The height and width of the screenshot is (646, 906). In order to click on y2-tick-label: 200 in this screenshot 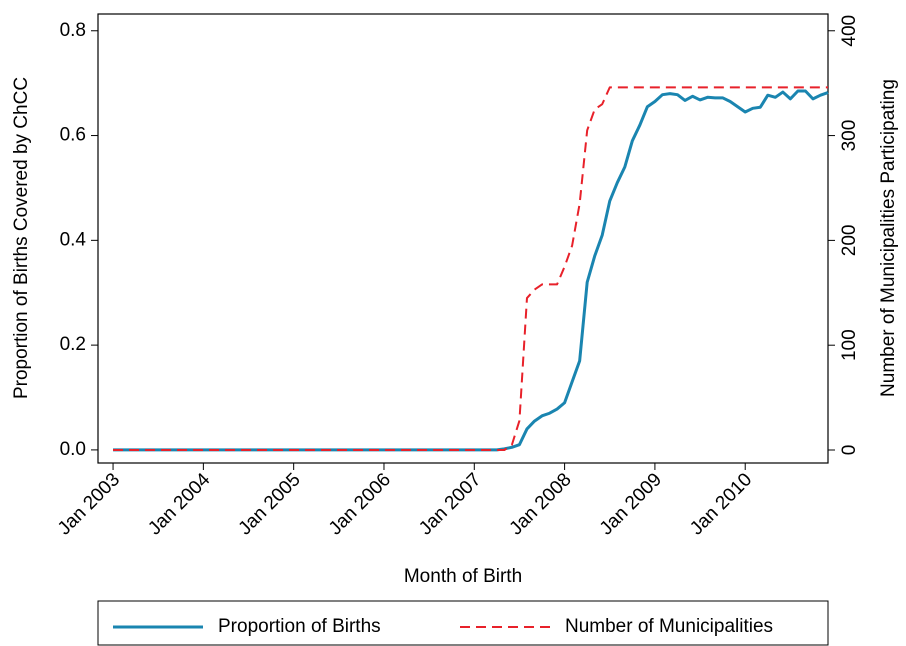, I will do `click(849, 241)`.